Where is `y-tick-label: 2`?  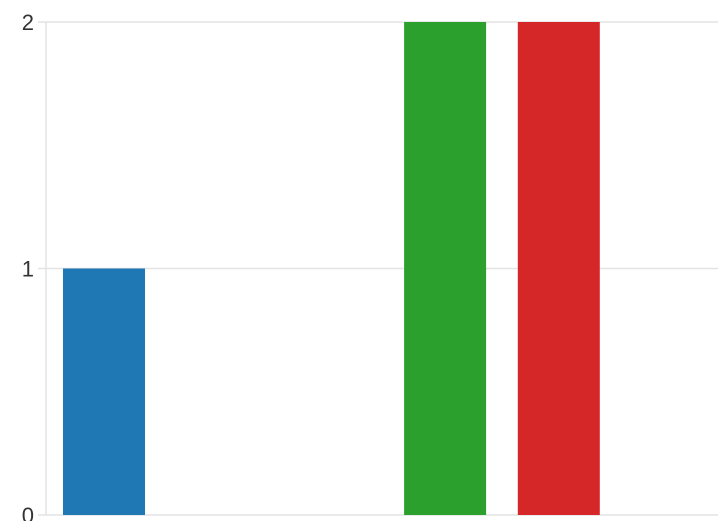
y-tick-label: 2 is located at coordinates (28, 22).